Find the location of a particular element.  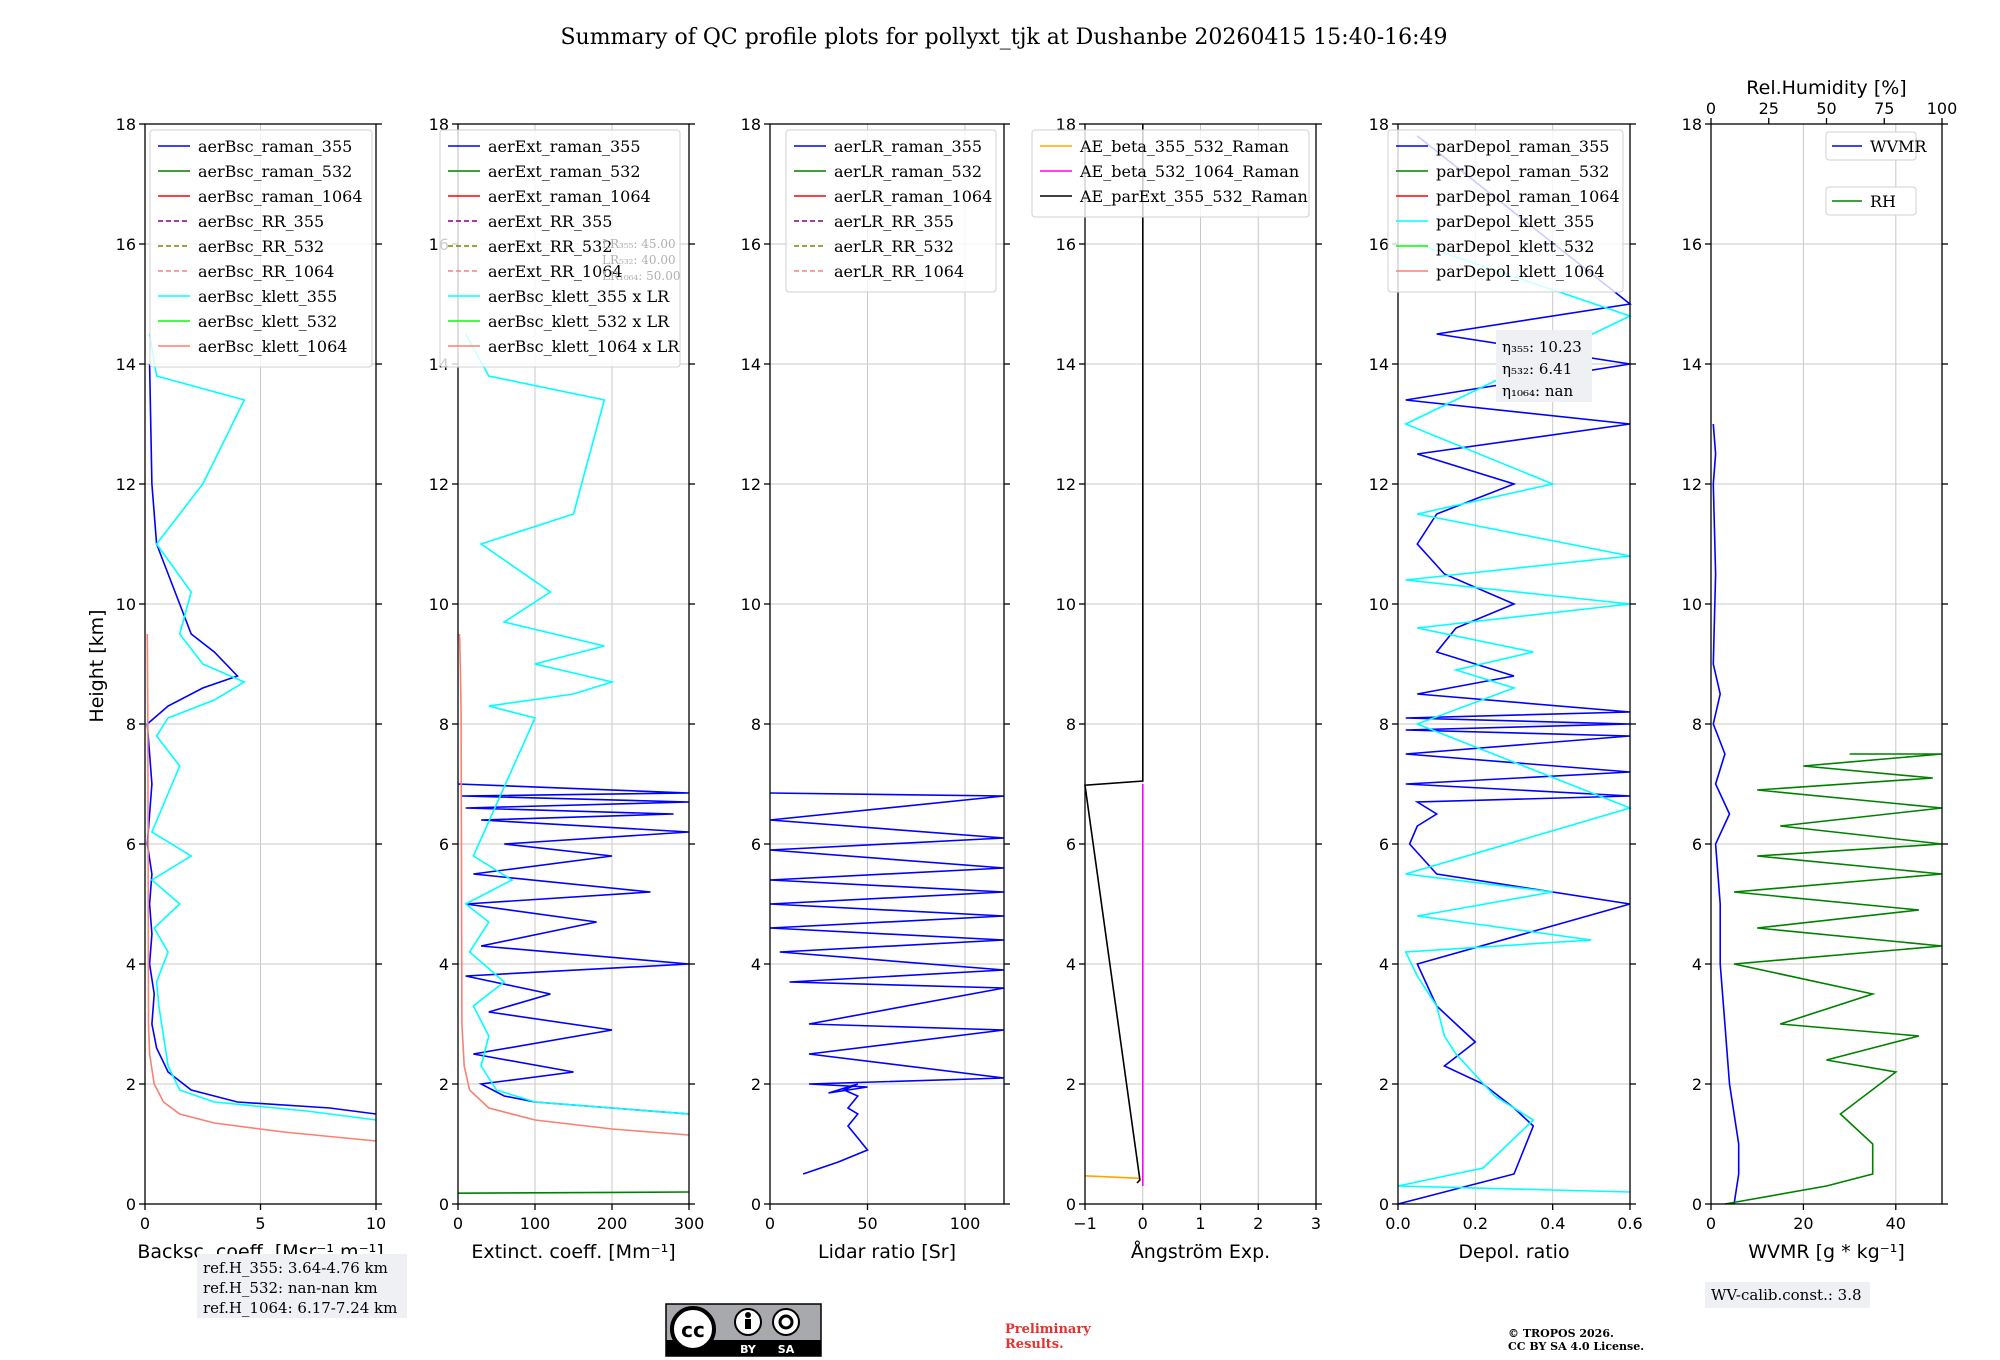

eta-note: η₅₃₂: 6.41 is located at coordinates (1537, 369).